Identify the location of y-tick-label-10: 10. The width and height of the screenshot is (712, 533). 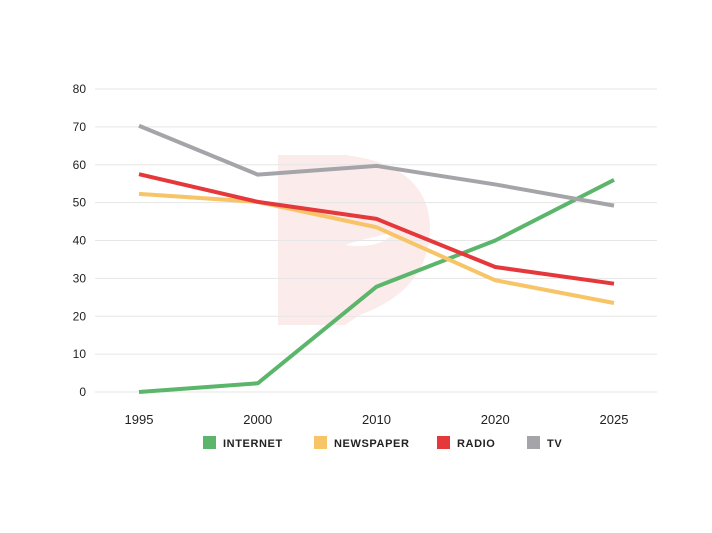
(80, 354).